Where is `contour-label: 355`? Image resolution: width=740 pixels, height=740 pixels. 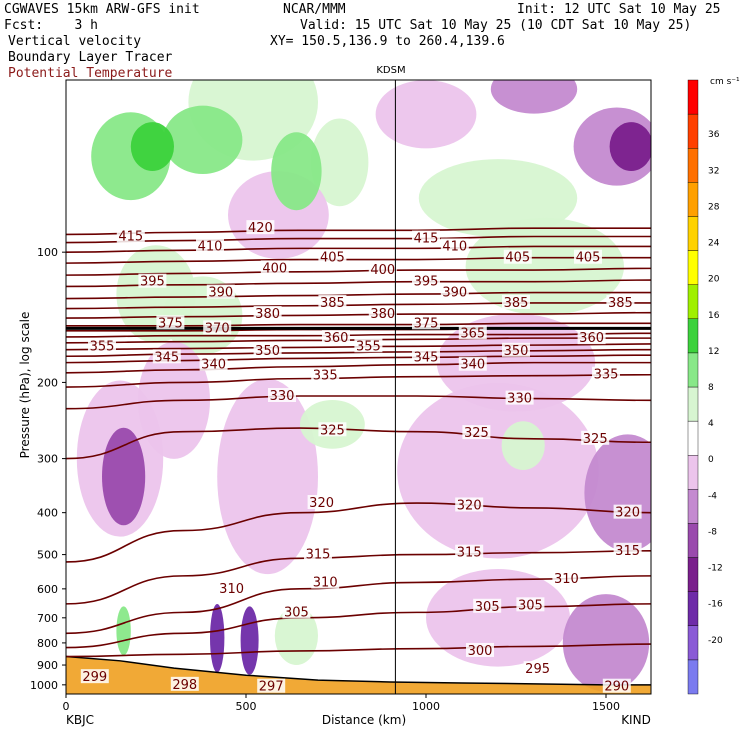
contour-label: 355 is located at coordinates (368, 346).